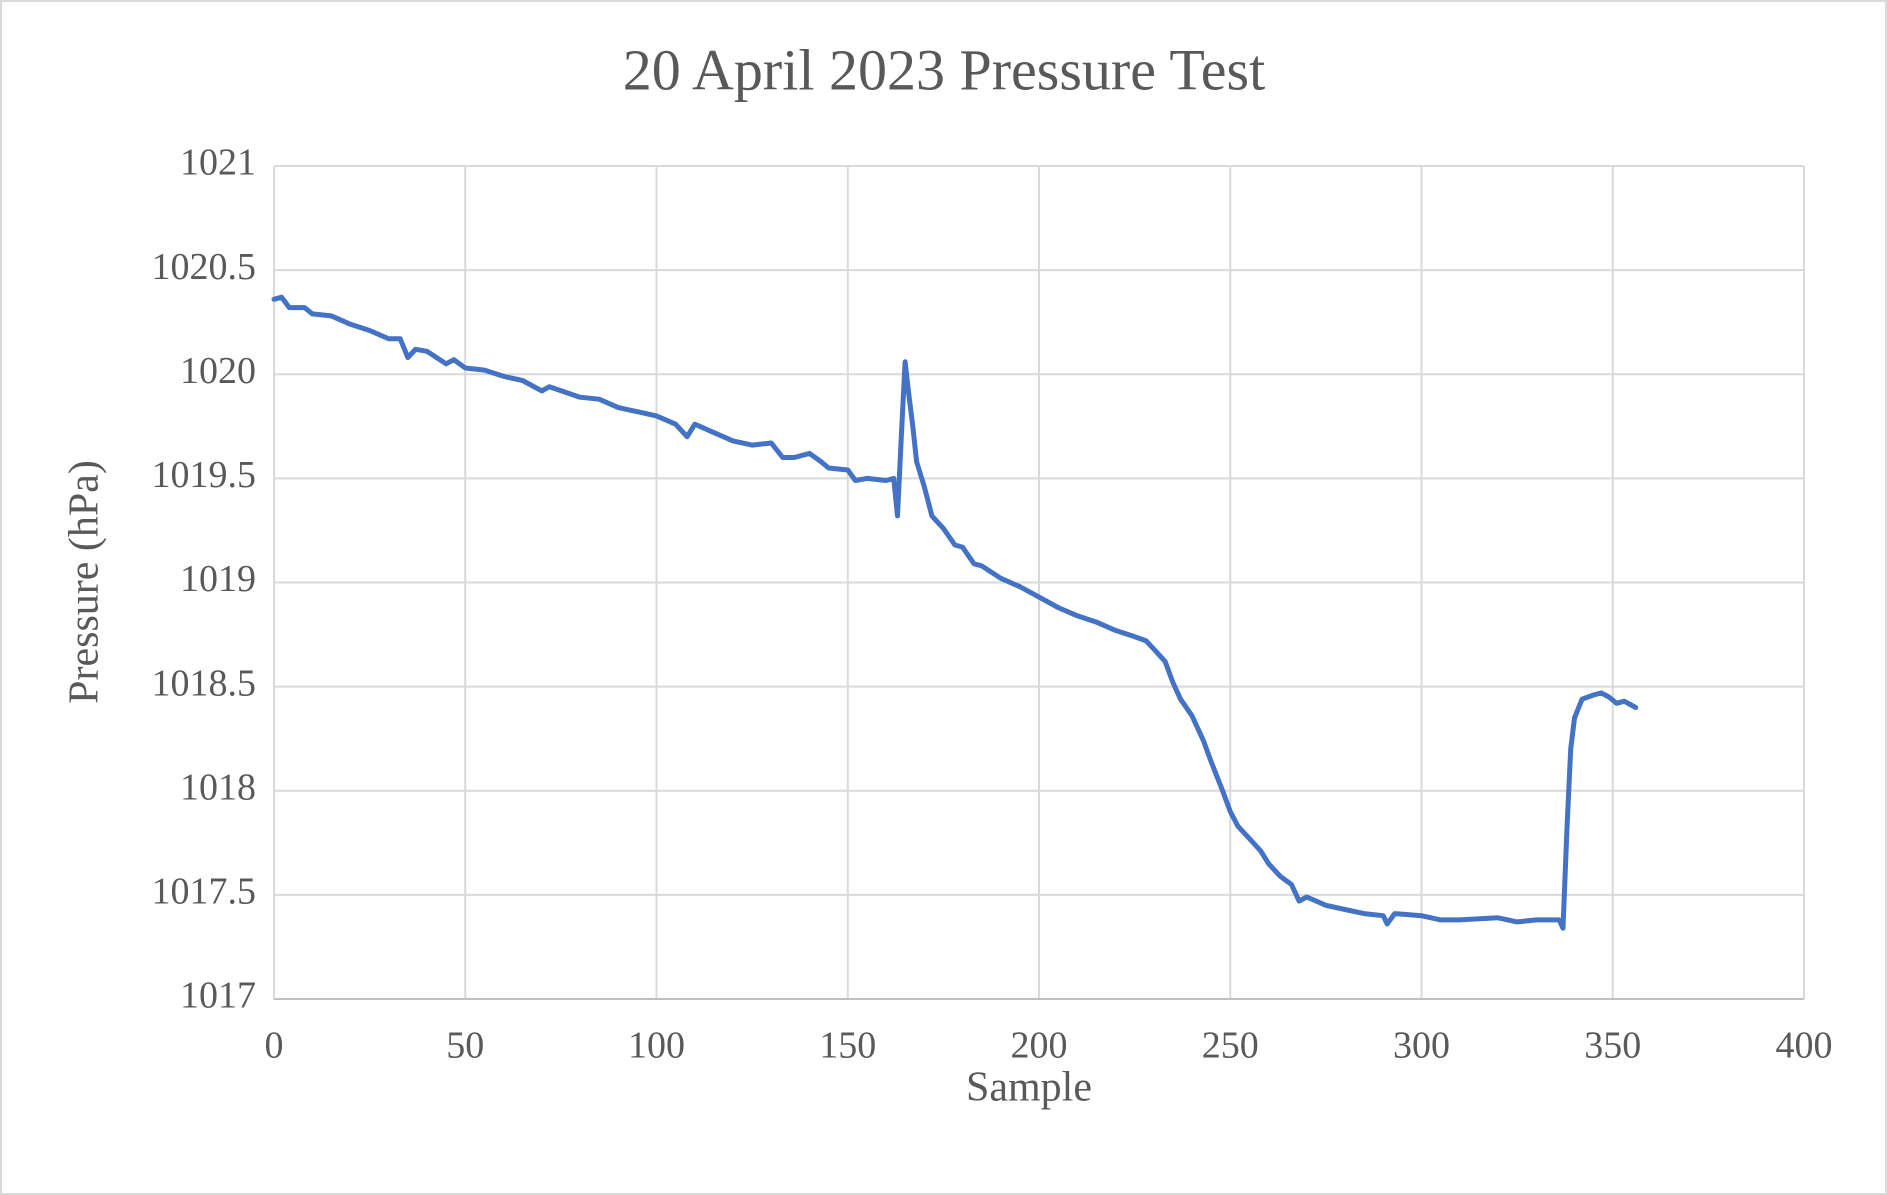 The height and width of the screenshot is (1195, 1887). What do you see at coordinates (204, 475) in the screenshot?
I see `y-tick-label: 1019.5` at bounding box center [204, 475].